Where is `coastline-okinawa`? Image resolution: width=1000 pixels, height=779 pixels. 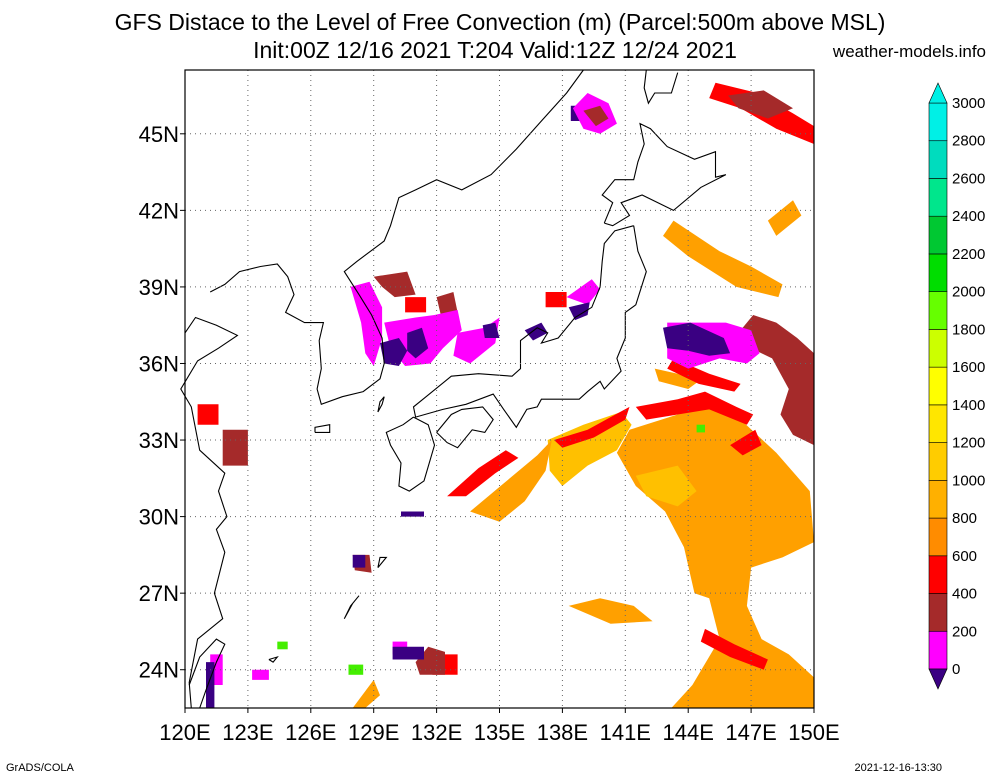
coastline-okinawa is located at coordinates (351, 607).